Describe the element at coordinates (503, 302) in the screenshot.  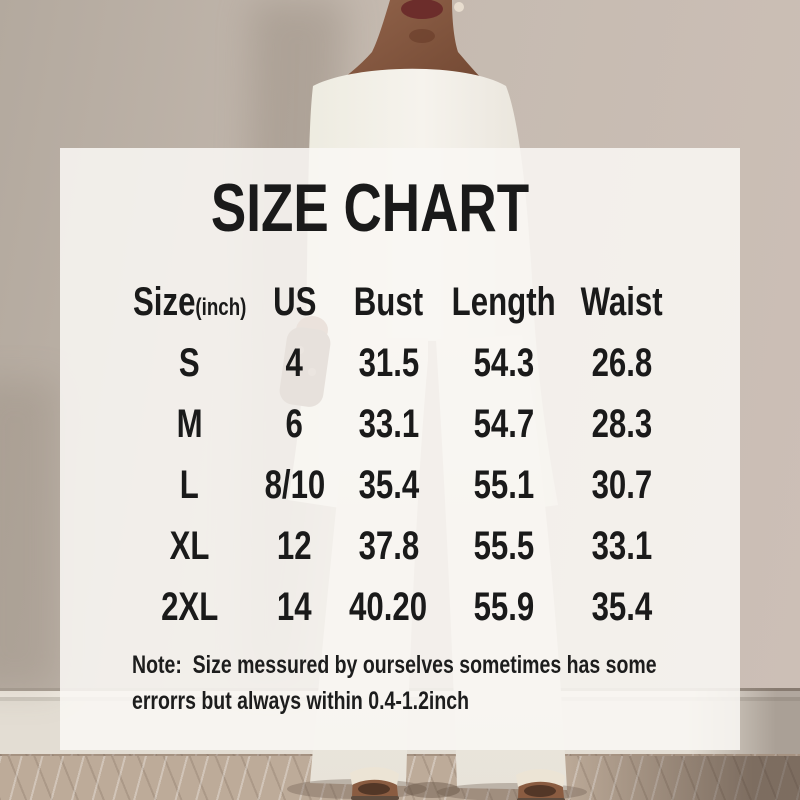
I see `column-header-length: Length` at that location.